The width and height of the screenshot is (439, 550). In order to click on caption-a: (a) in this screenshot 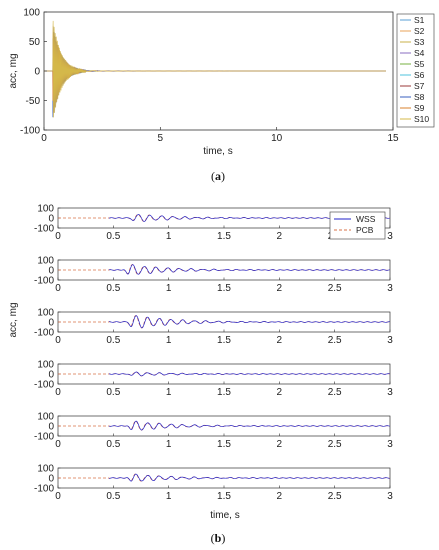, I will do `click(218, 176)`.